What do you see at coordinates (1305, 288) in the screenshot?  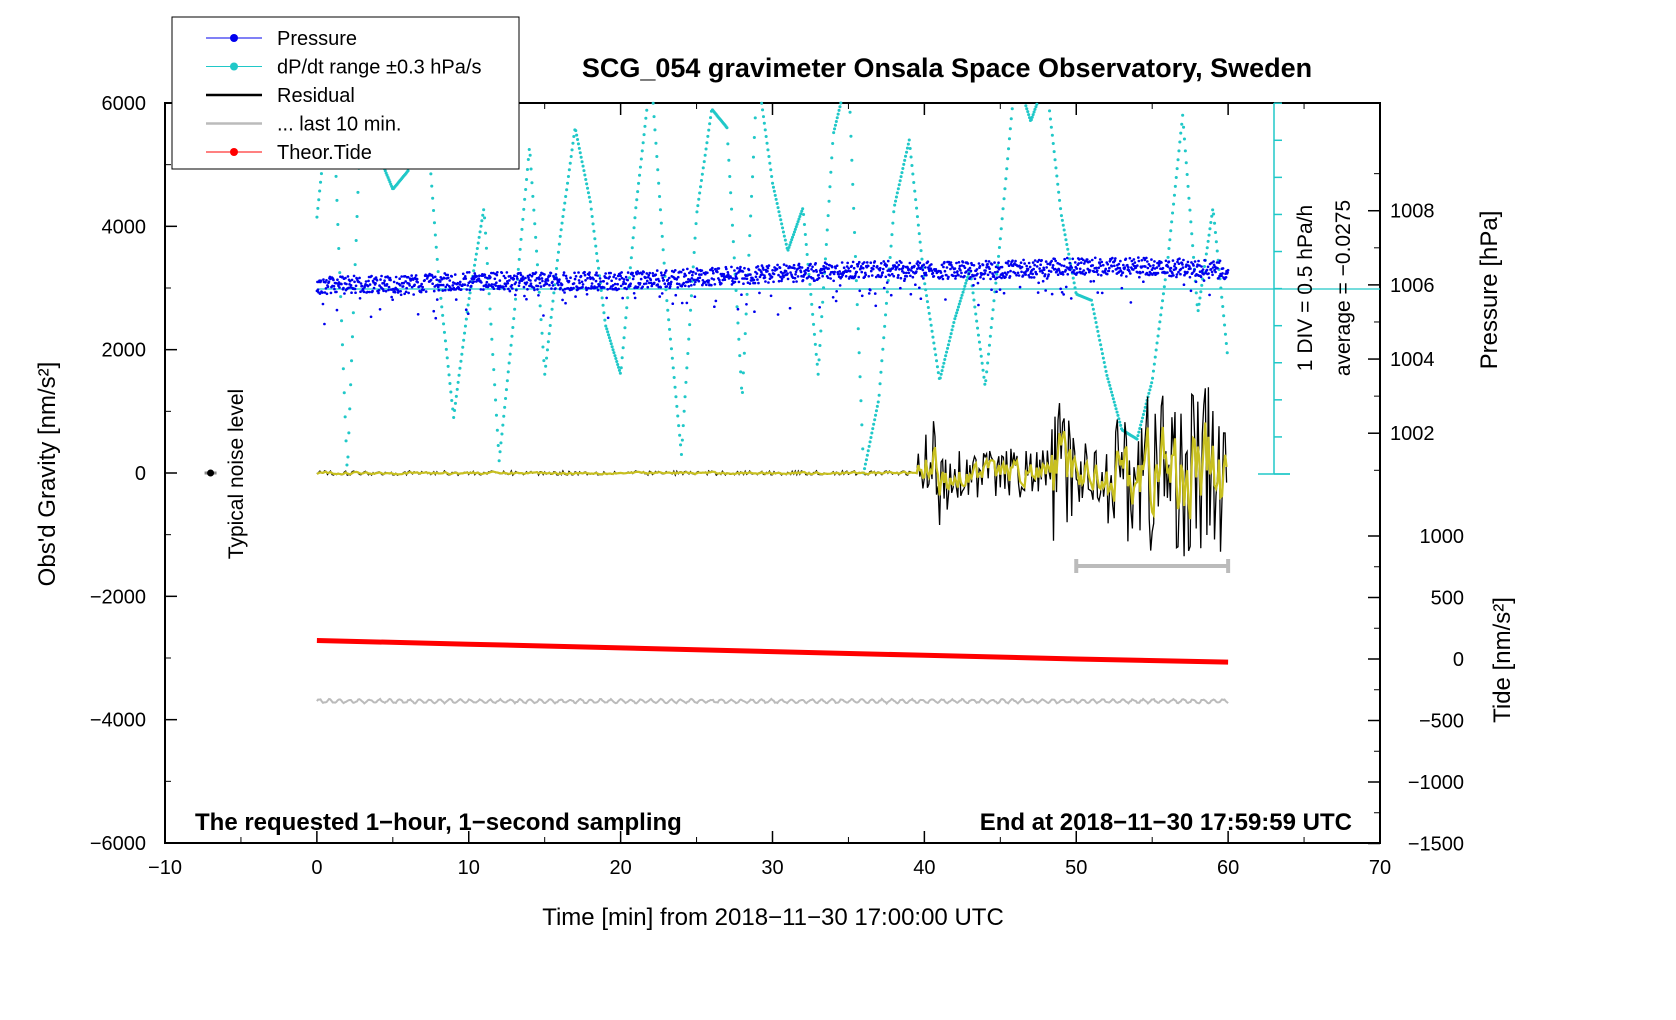 I see `note-div: 1 DIV = 0.5 hPa/h` at bounding box center [1305, 288].